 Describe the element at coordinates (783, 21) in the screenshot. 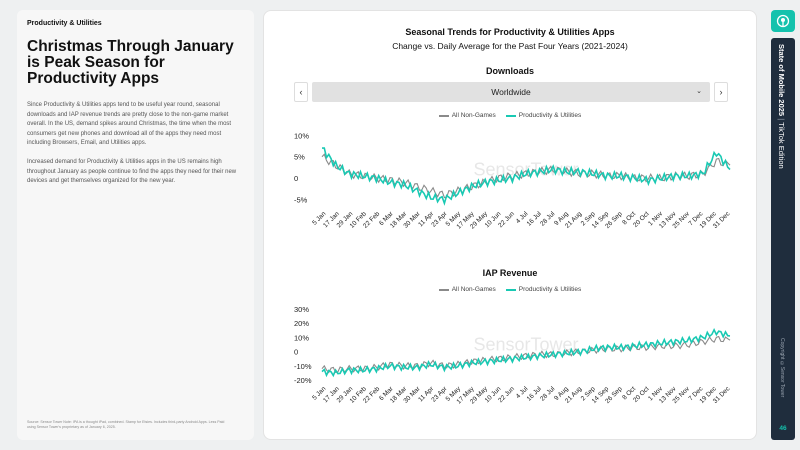

I see `sensor-tower-logo-icon` at that location.